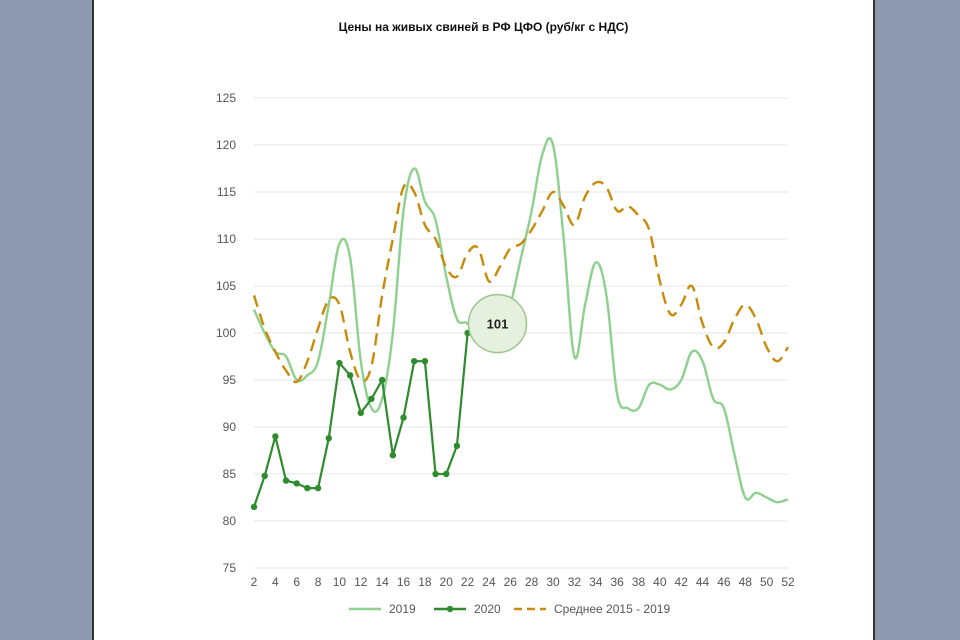 The width and height of the screenshot is (960, 640). What do you see at coordinates (724, 582) in the screenshot?
I see `x-tick-label: 46` at bounding box center [724, 582].